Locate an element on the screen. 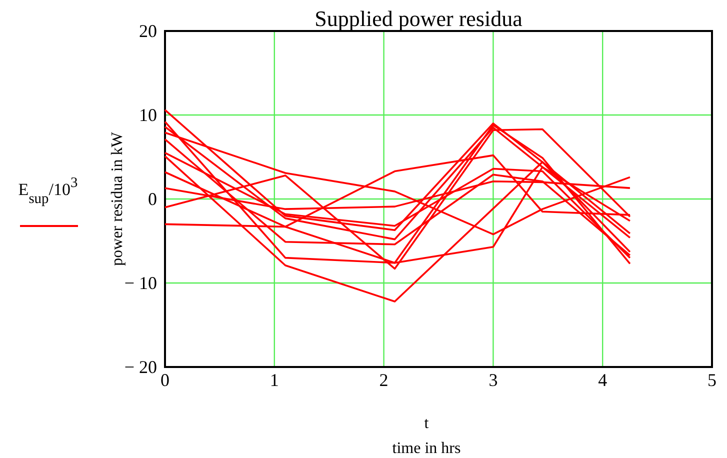 The width and height of the screenshot is (727, 458). y-tick-label: 10 is located at coordinates (148, 114).